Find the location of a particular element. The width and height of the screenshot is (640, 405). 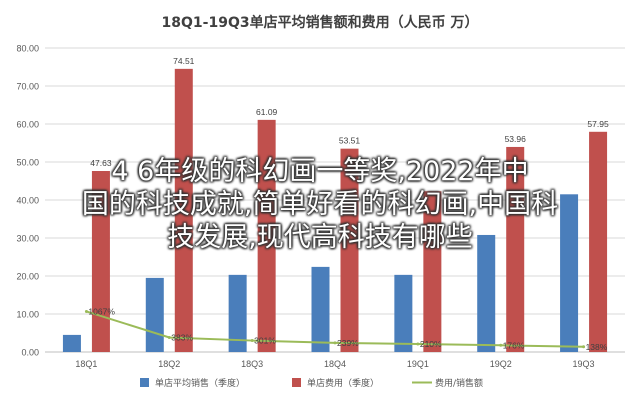

legend: 单店平均销售（季度） 单店费用（季度） 费用/销售额 is located at coordinates (311, 383).